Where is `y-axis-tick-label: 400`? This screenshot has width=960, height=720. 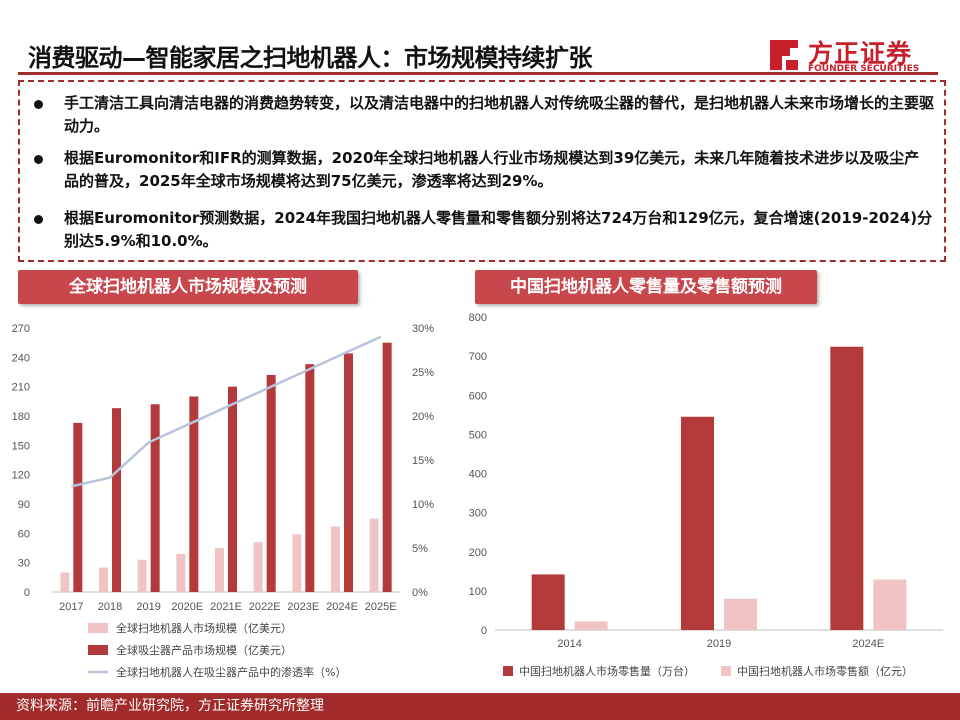 y-axis-tick-label: 400 is located at coordinates (478, 475).